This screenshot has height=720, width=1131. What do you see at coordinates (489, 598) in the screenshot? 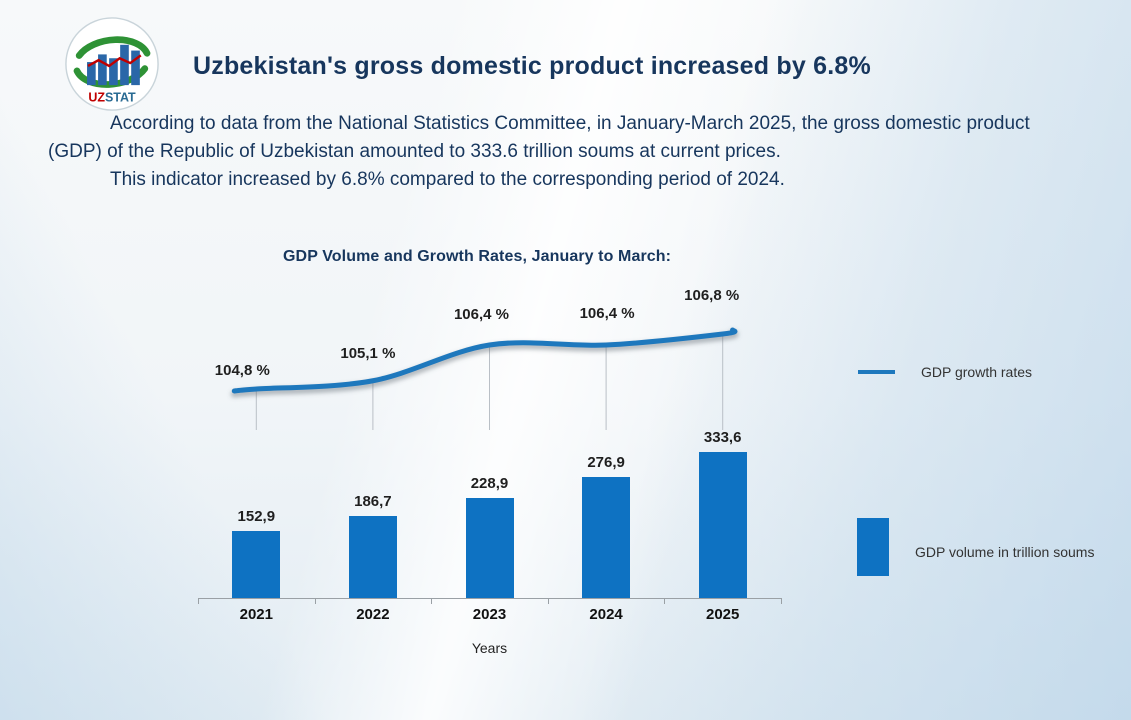
I see `x-axis` at bounding box center [489, 598].